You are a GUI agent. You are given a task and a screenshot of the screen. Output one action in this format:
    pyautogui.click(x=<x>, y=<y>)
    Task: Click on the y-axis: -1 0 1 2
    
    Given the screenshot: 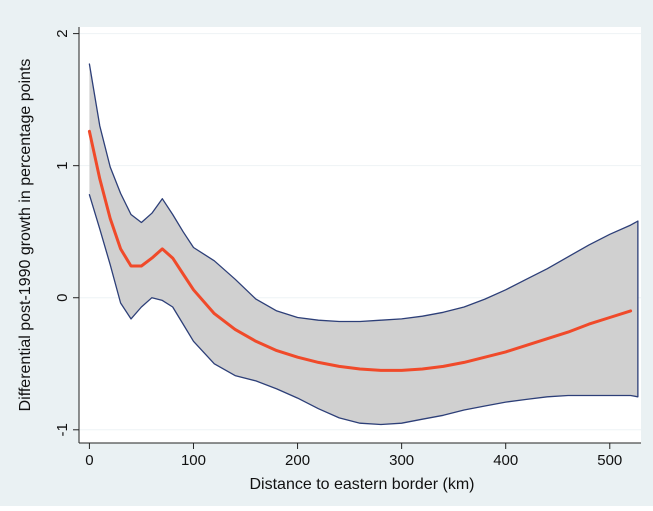 What is the action you would take?
    pyautogui.click(x=67, y=235)
    